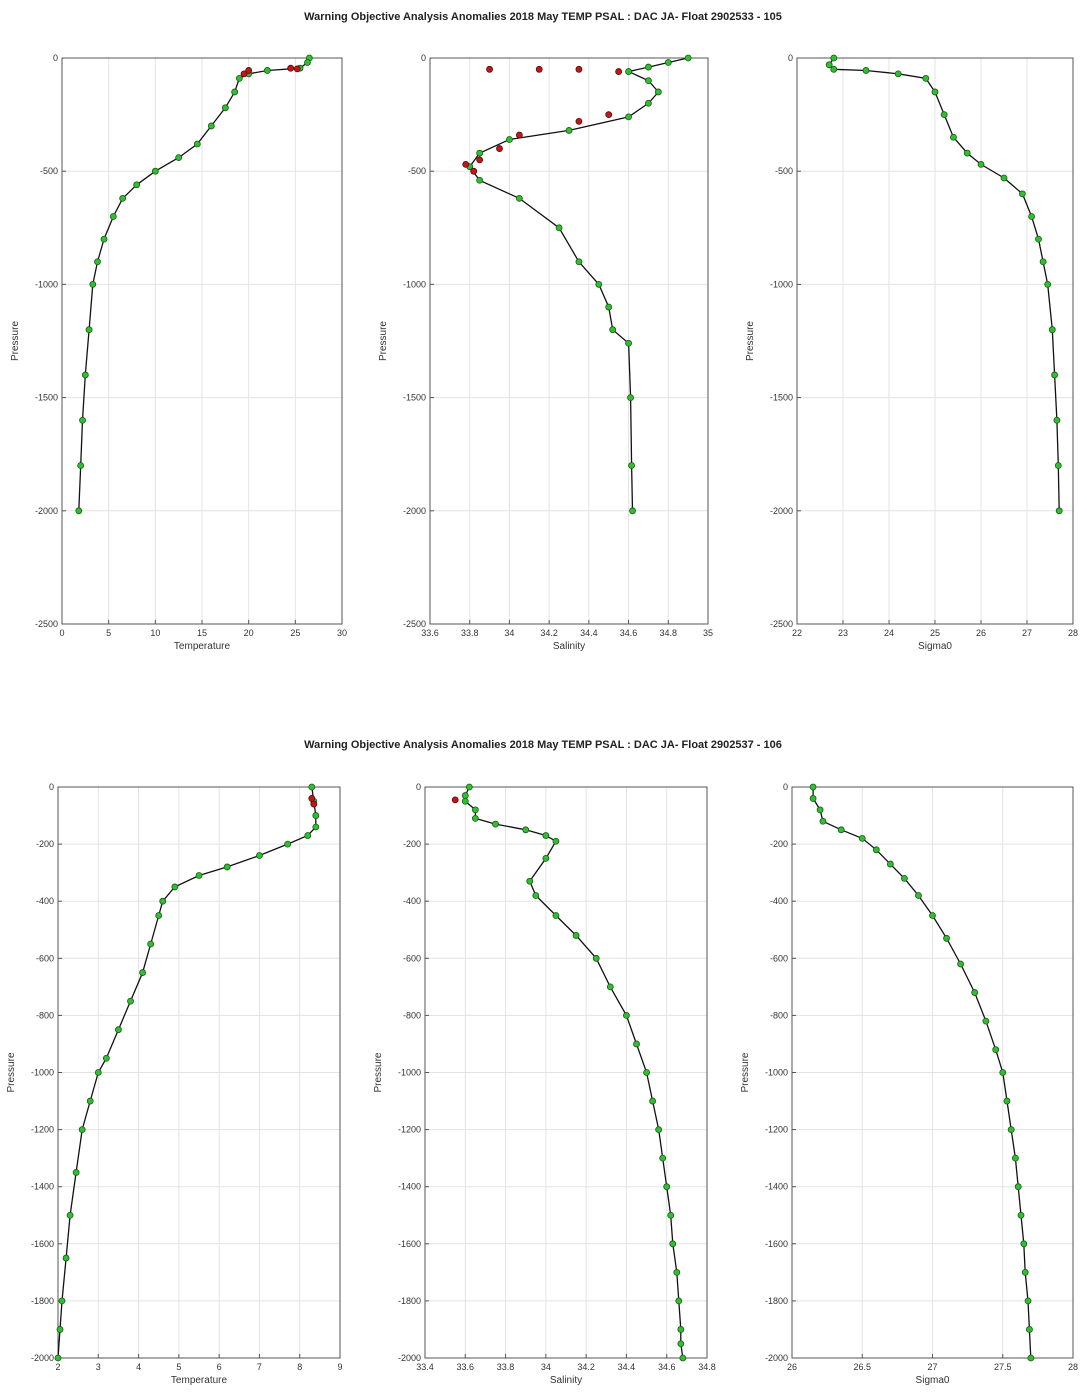 Image resolution: width=1087 pixels, height=1392 pixels. Describe the element at coordinates (339, 1367) in the screenshot. I see `x-tick-label: 9` at that location.